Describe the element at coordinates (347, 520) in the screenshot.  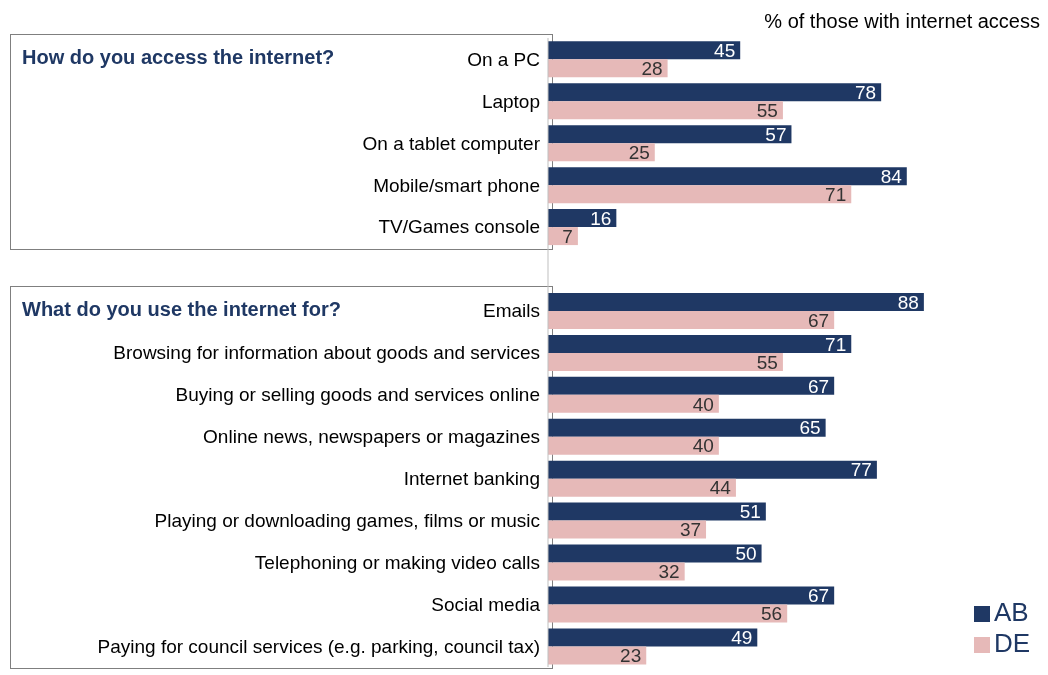
I see `y-tick-label: Playing or downloading games, films or music` at that location.